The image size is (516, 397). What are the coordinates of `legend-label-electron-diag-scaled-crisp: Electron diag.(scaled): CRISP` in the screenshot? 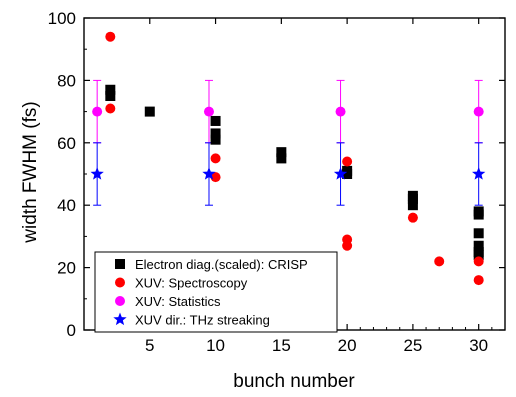 It's located at (221, 264).